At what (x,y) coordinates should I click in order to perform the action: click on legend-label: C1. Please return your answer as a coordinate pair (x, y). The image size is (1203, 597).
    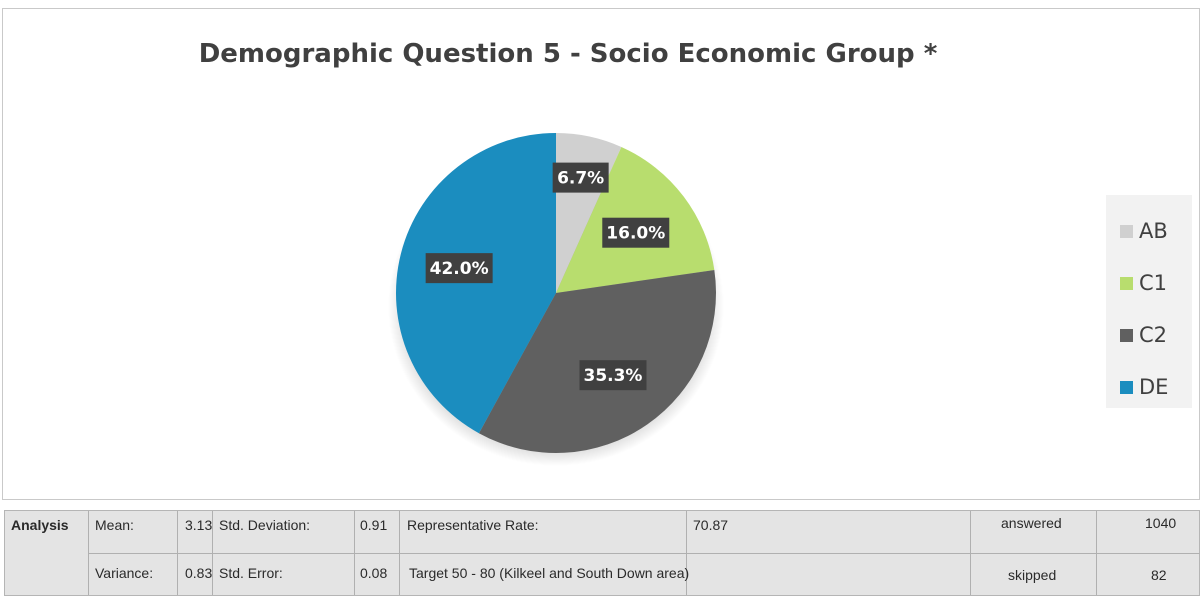
    Looking at the image, I should click on (1153, 283).